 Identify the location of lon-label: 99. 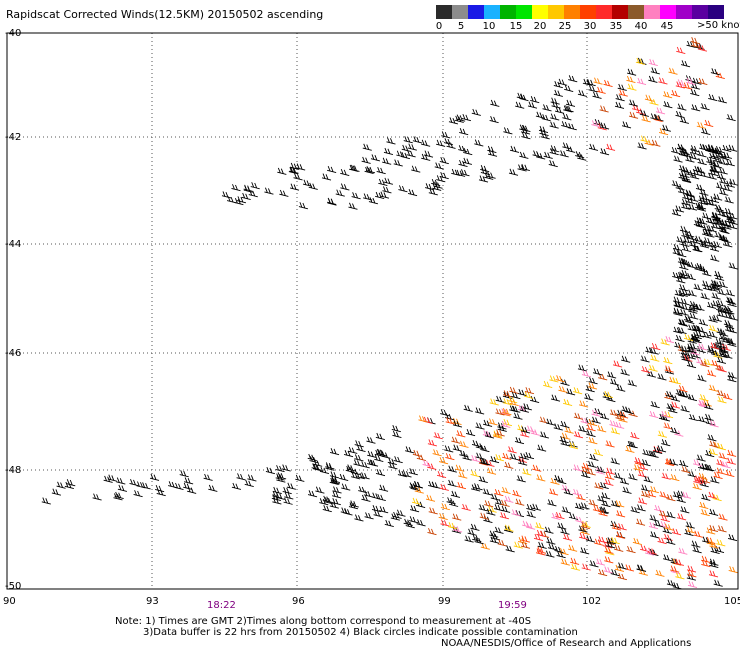
(444, 601).